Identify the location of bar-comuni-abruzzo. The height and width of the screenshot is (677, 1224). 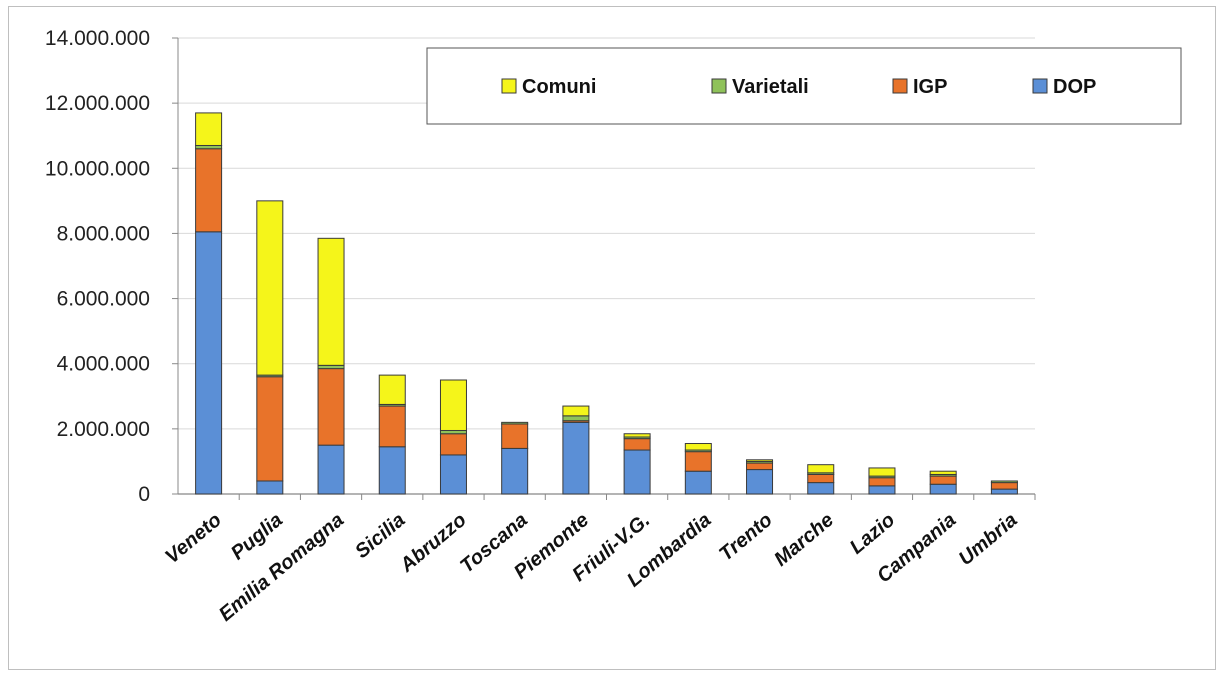
(453, 405).